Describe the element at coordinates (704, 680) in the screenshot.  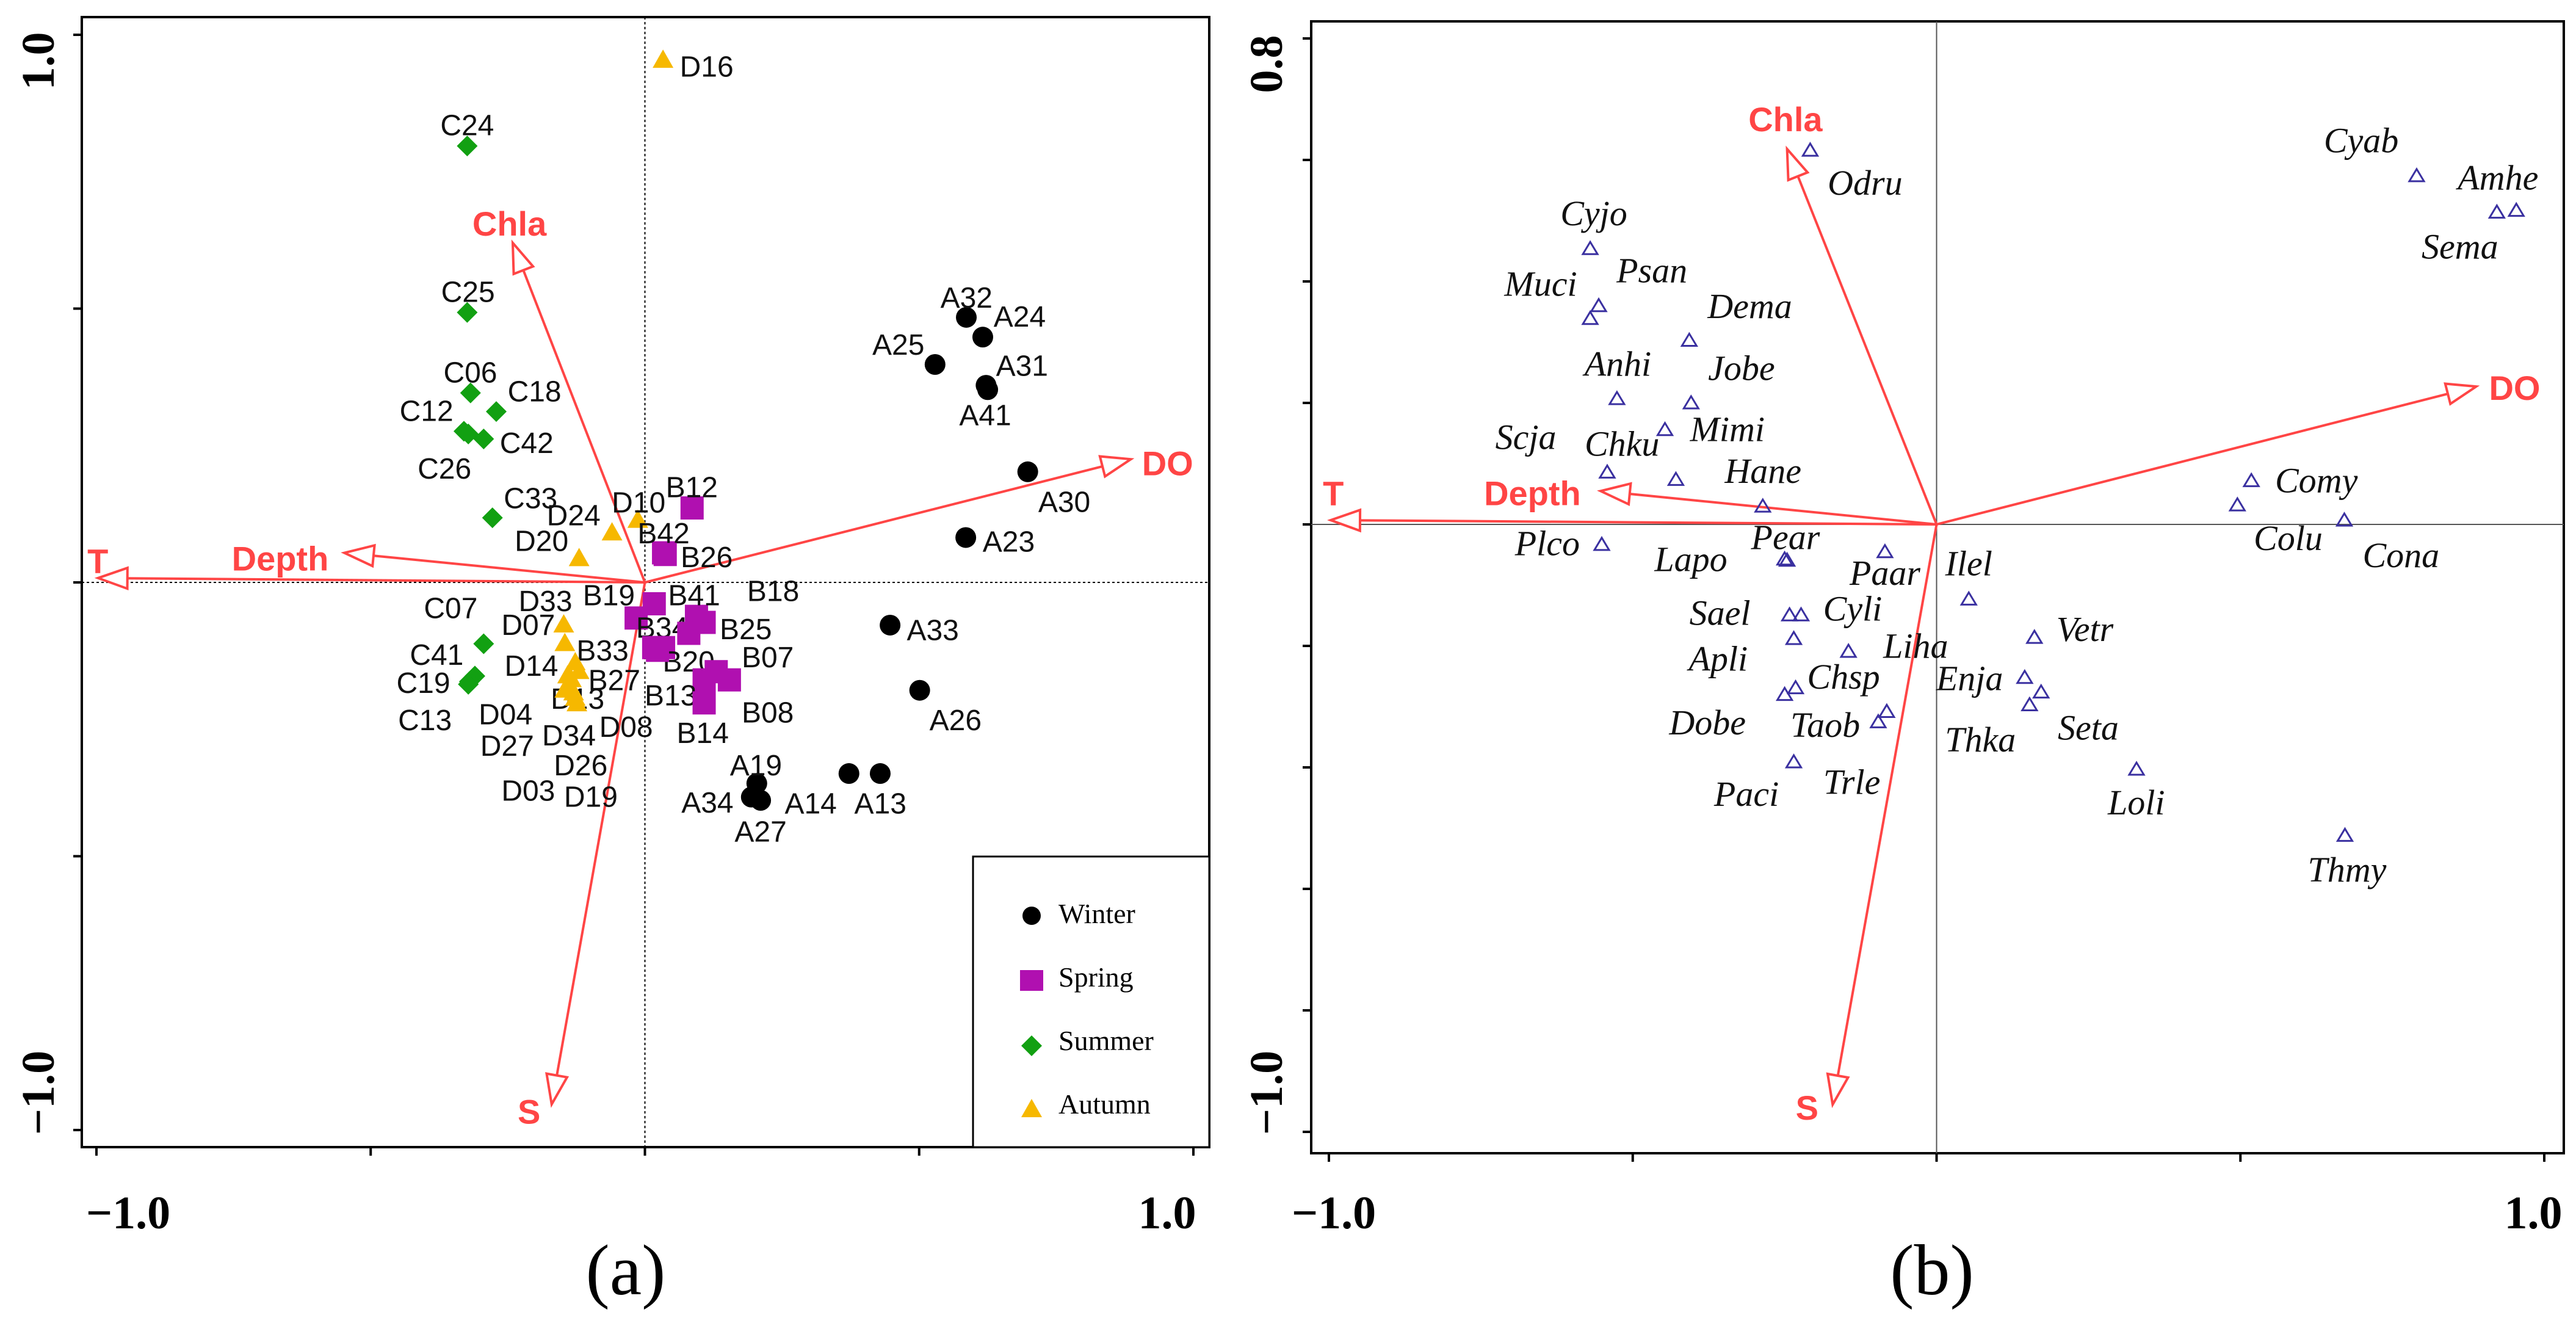
I see `point-marker-B13` at that location.